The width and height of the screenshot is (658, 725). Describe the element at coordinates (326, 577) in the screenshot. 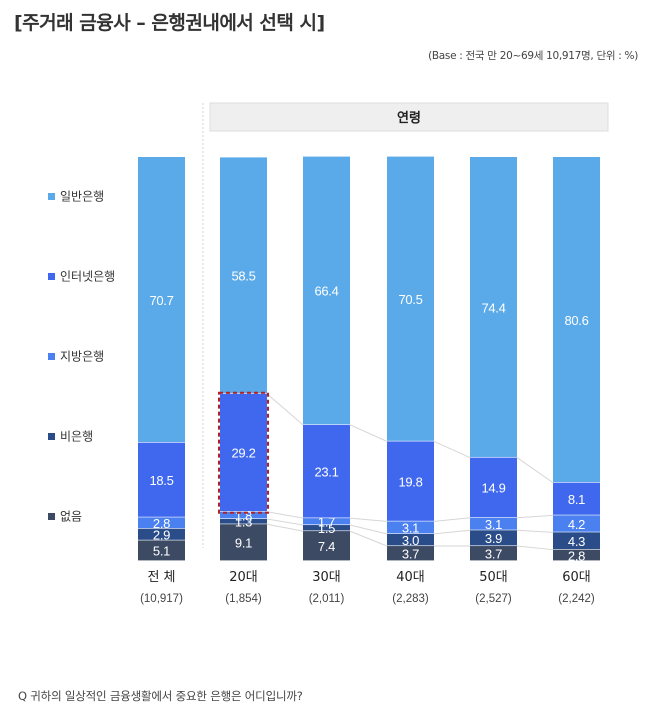

I see `category-label: 30대` at that location.